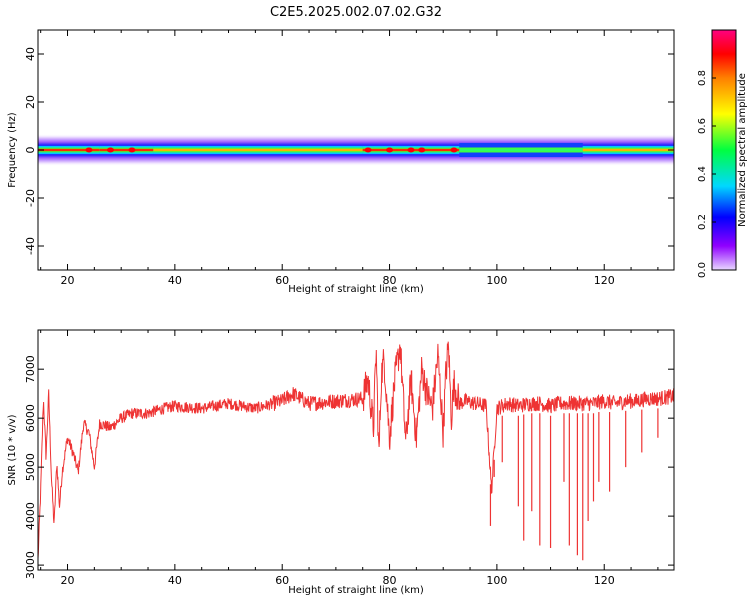 Image resolution: width=750 pixels, height=604 pixels. Describe the element at coordinates (282, 280) in the screenshot. I see `spectrogram-x-tick-label: 60` at that location.